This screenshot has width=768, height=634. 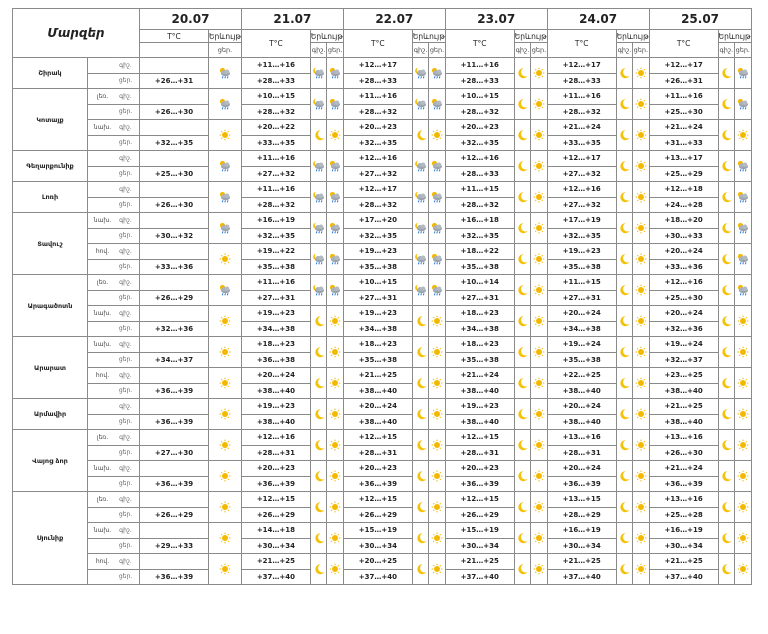 I want to click on night-temp: +20…+23, so click(x=377, y=127).